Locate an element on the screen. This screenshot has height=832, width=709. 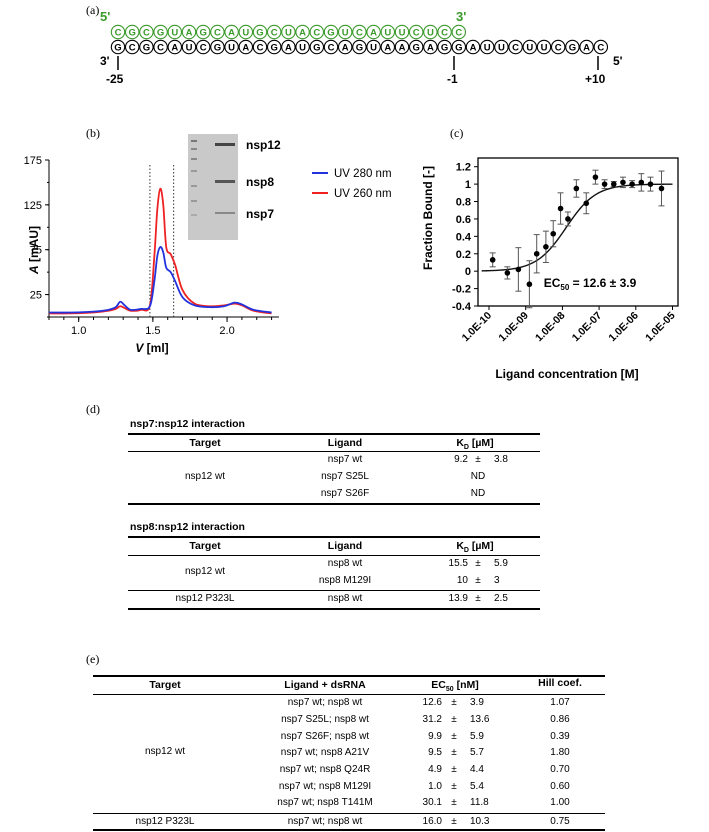
ec50-hill-cell: 0.60 is located at coordinates (560, 786).